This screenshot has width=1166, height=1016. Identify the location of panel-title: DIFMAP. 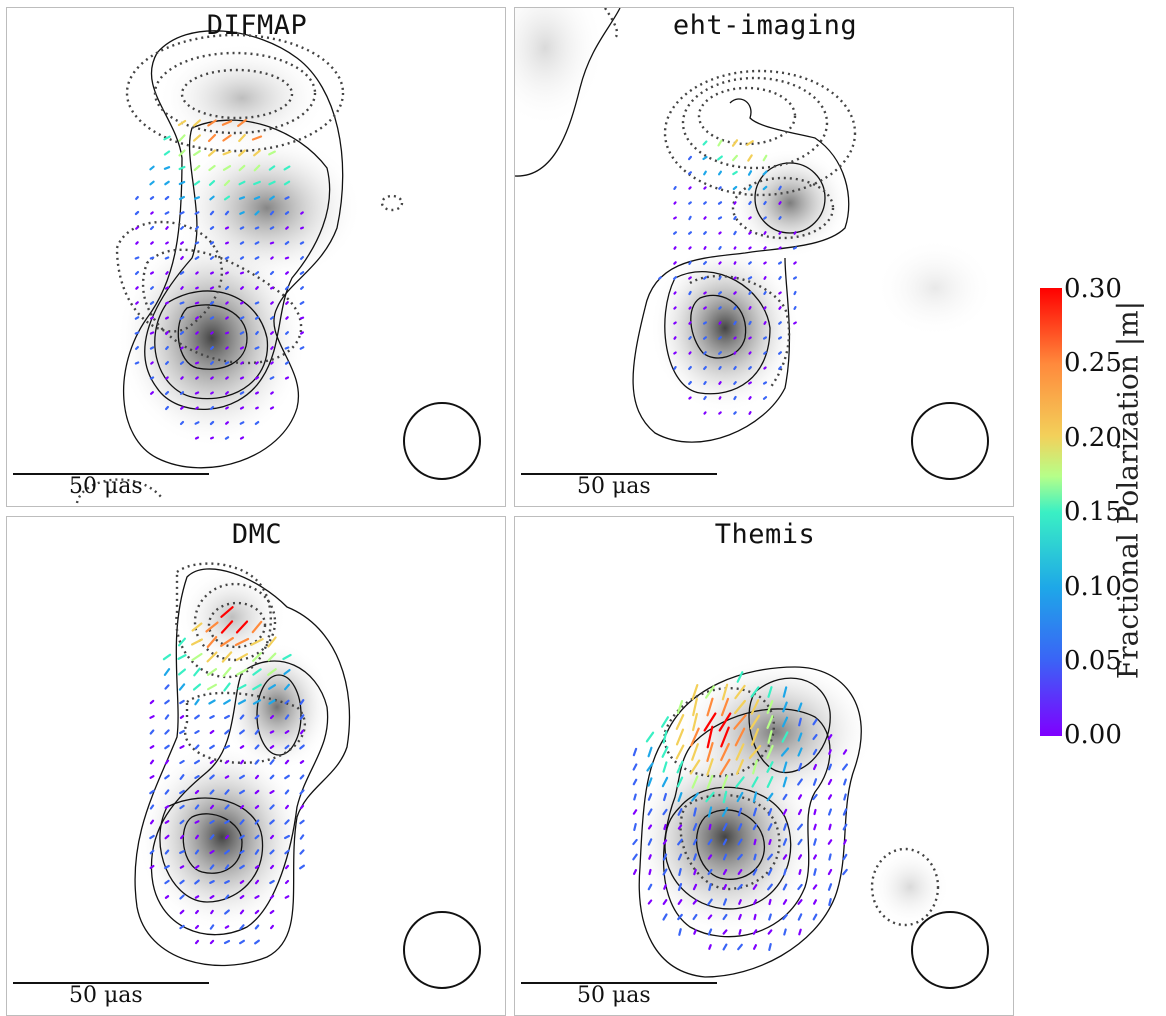
(257, 25).